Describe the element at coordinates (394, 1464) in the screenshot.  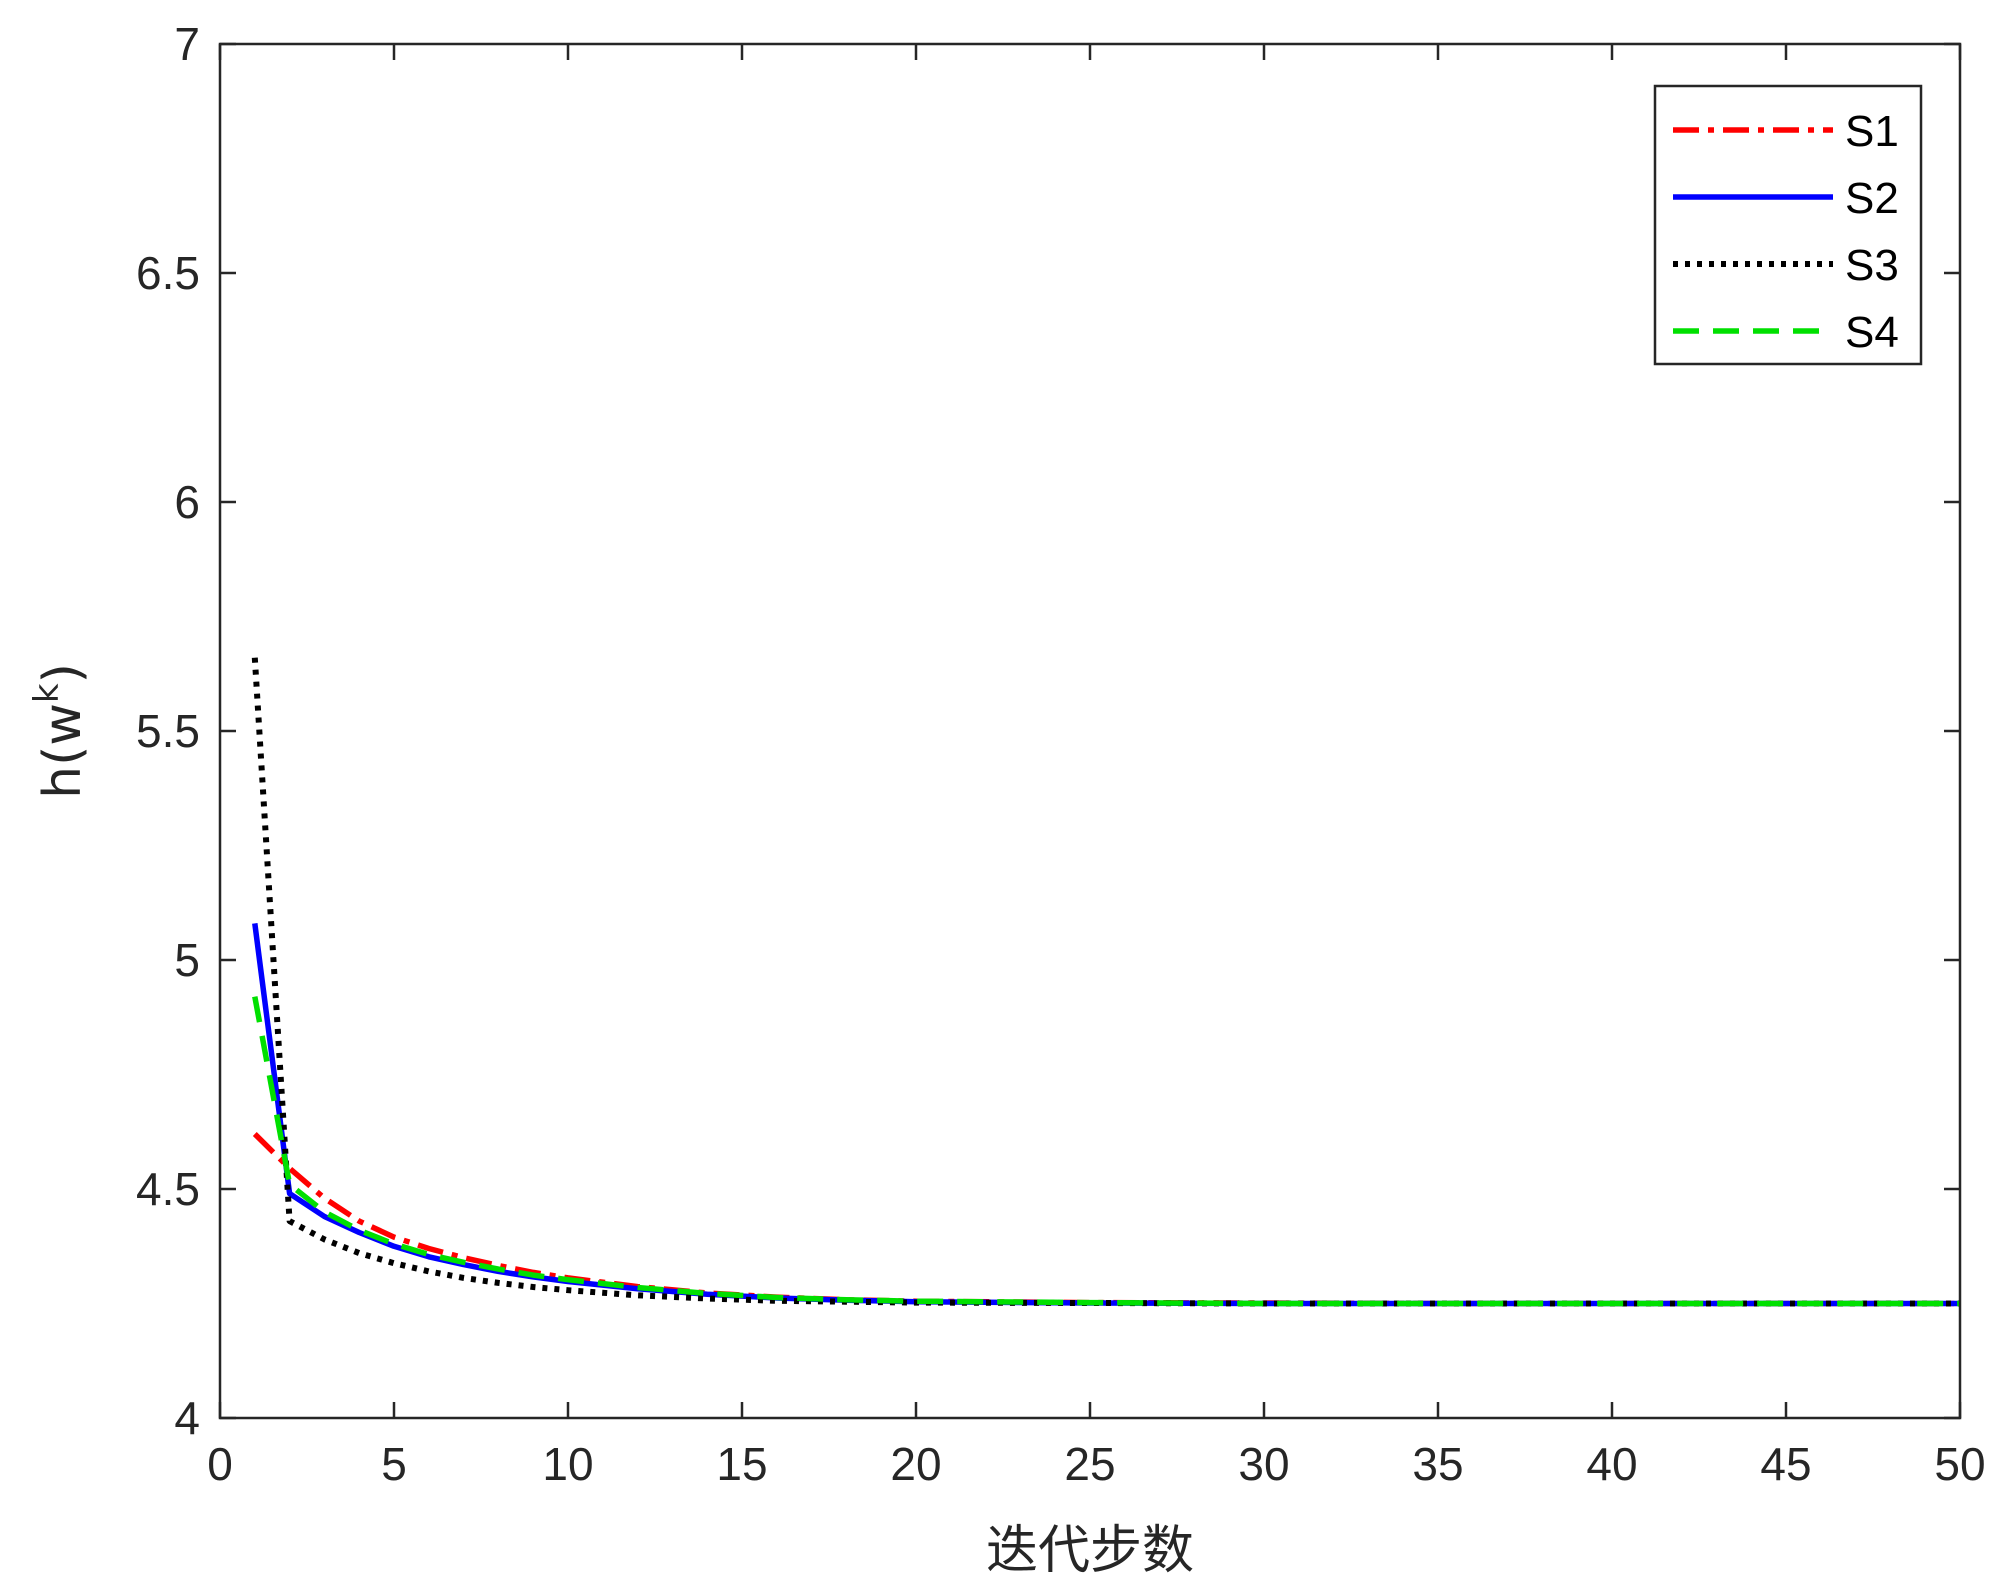
I see `x-tick-label: 5` at that location.